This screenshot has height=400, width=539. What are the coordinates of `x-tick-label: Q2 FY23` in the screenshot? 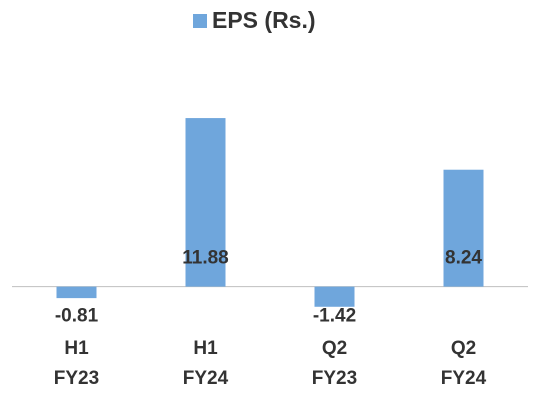 It's located at (334, 363).